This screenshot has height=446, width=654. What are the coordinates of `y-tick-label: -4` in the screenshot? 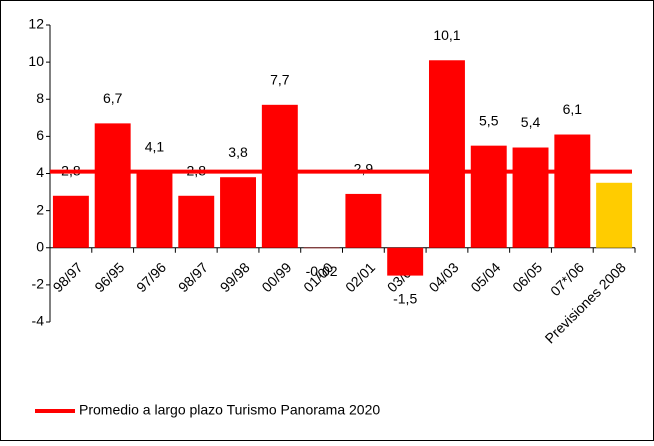 It's located at (38, 321).